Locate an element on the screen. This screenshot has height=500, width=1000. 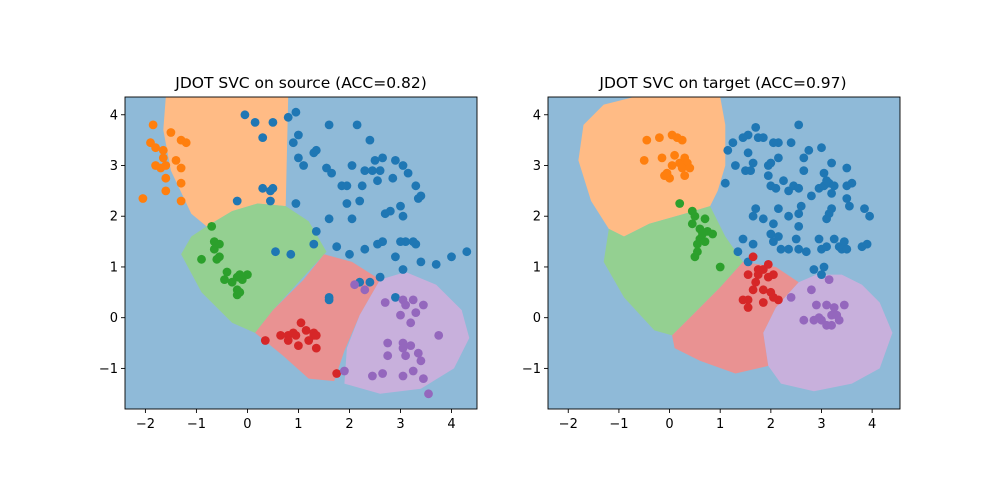
target-y-tick-label: 2 is located at coordinates (537, 217).